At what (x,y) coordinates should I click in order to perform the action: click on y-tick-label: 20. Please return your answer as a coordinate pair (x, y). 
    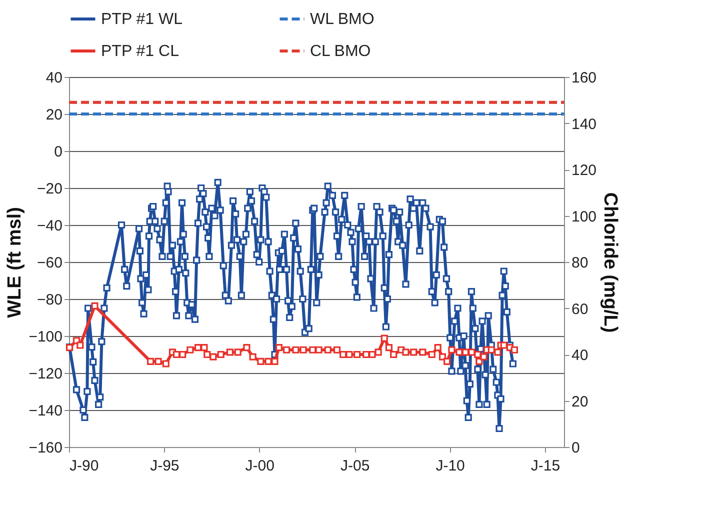
    Looking at the image, I should click on (54, 115).